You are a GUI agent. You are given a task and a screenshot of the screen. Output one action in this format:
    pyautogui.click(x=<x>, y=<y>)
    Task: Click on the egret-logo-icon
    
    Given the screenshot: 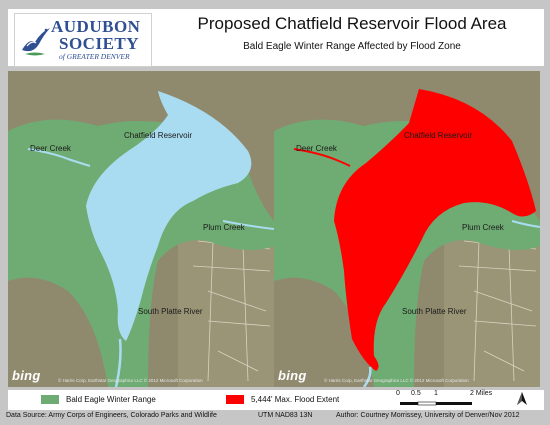 What is the action you would take?
    pyautogui.click(x=36, y=42)
    